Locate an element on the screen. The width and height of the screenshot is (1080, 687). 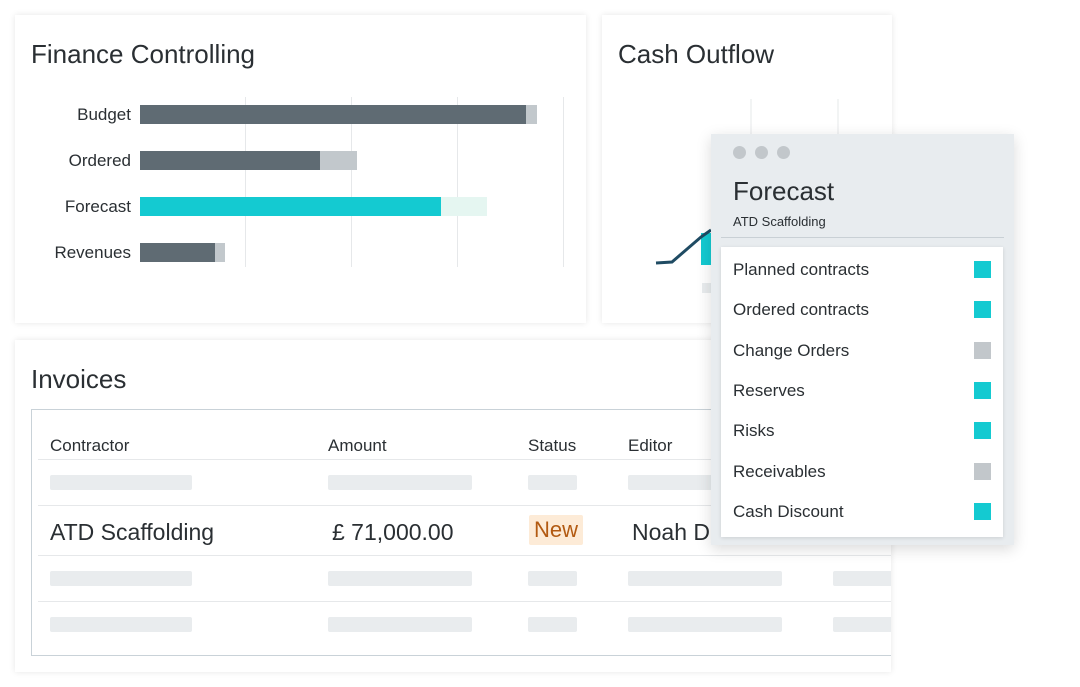
bar-extension-ordered is located at coordinates (338, 160).